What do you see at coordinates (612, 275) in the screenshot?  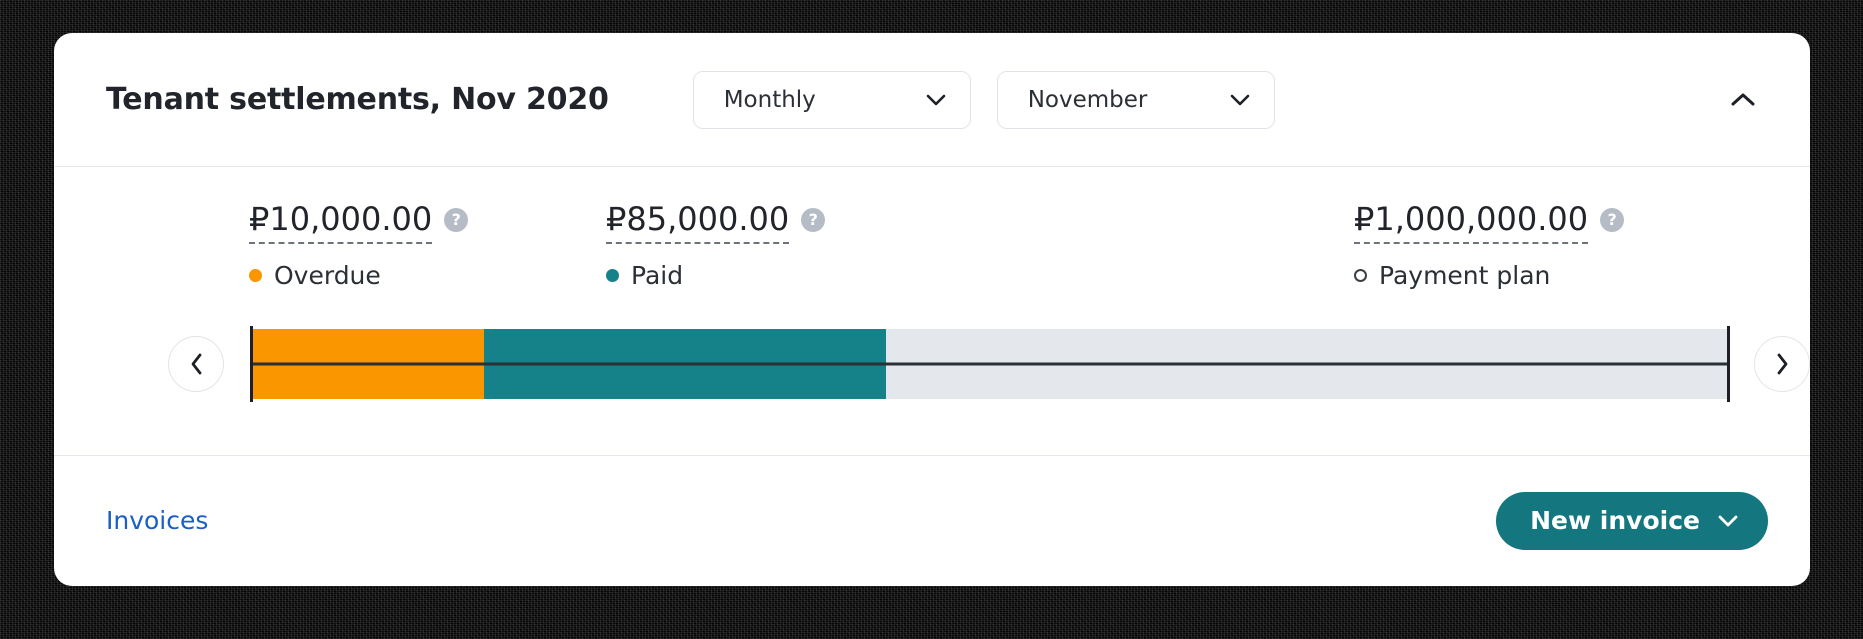 I see `legend-dot-paid` at bounding box center [612, 275].